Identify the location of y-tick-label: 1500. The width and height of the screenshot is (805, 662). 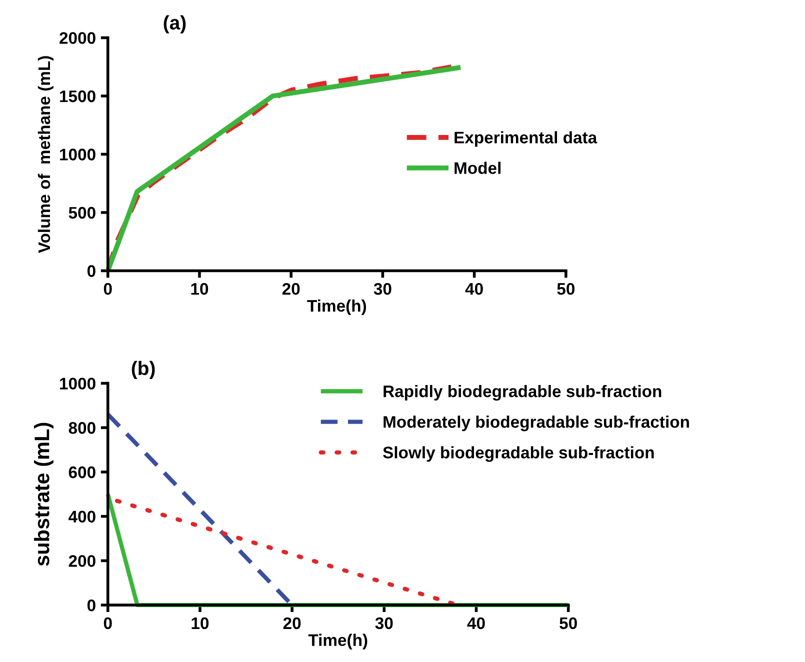
(78, 96).